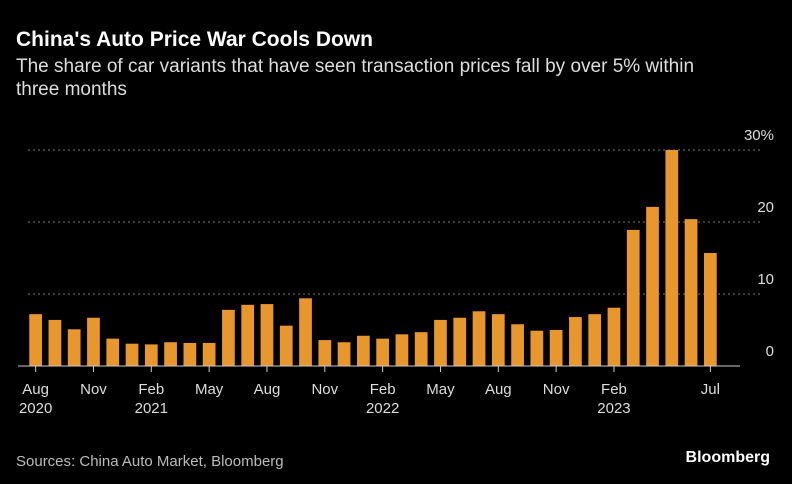 The image size is (792, 484). What do you see at coordinates (613, 399) in the screenshot?
I see `x-tick-label: Feb 2023` at bounding box center [613, 399].